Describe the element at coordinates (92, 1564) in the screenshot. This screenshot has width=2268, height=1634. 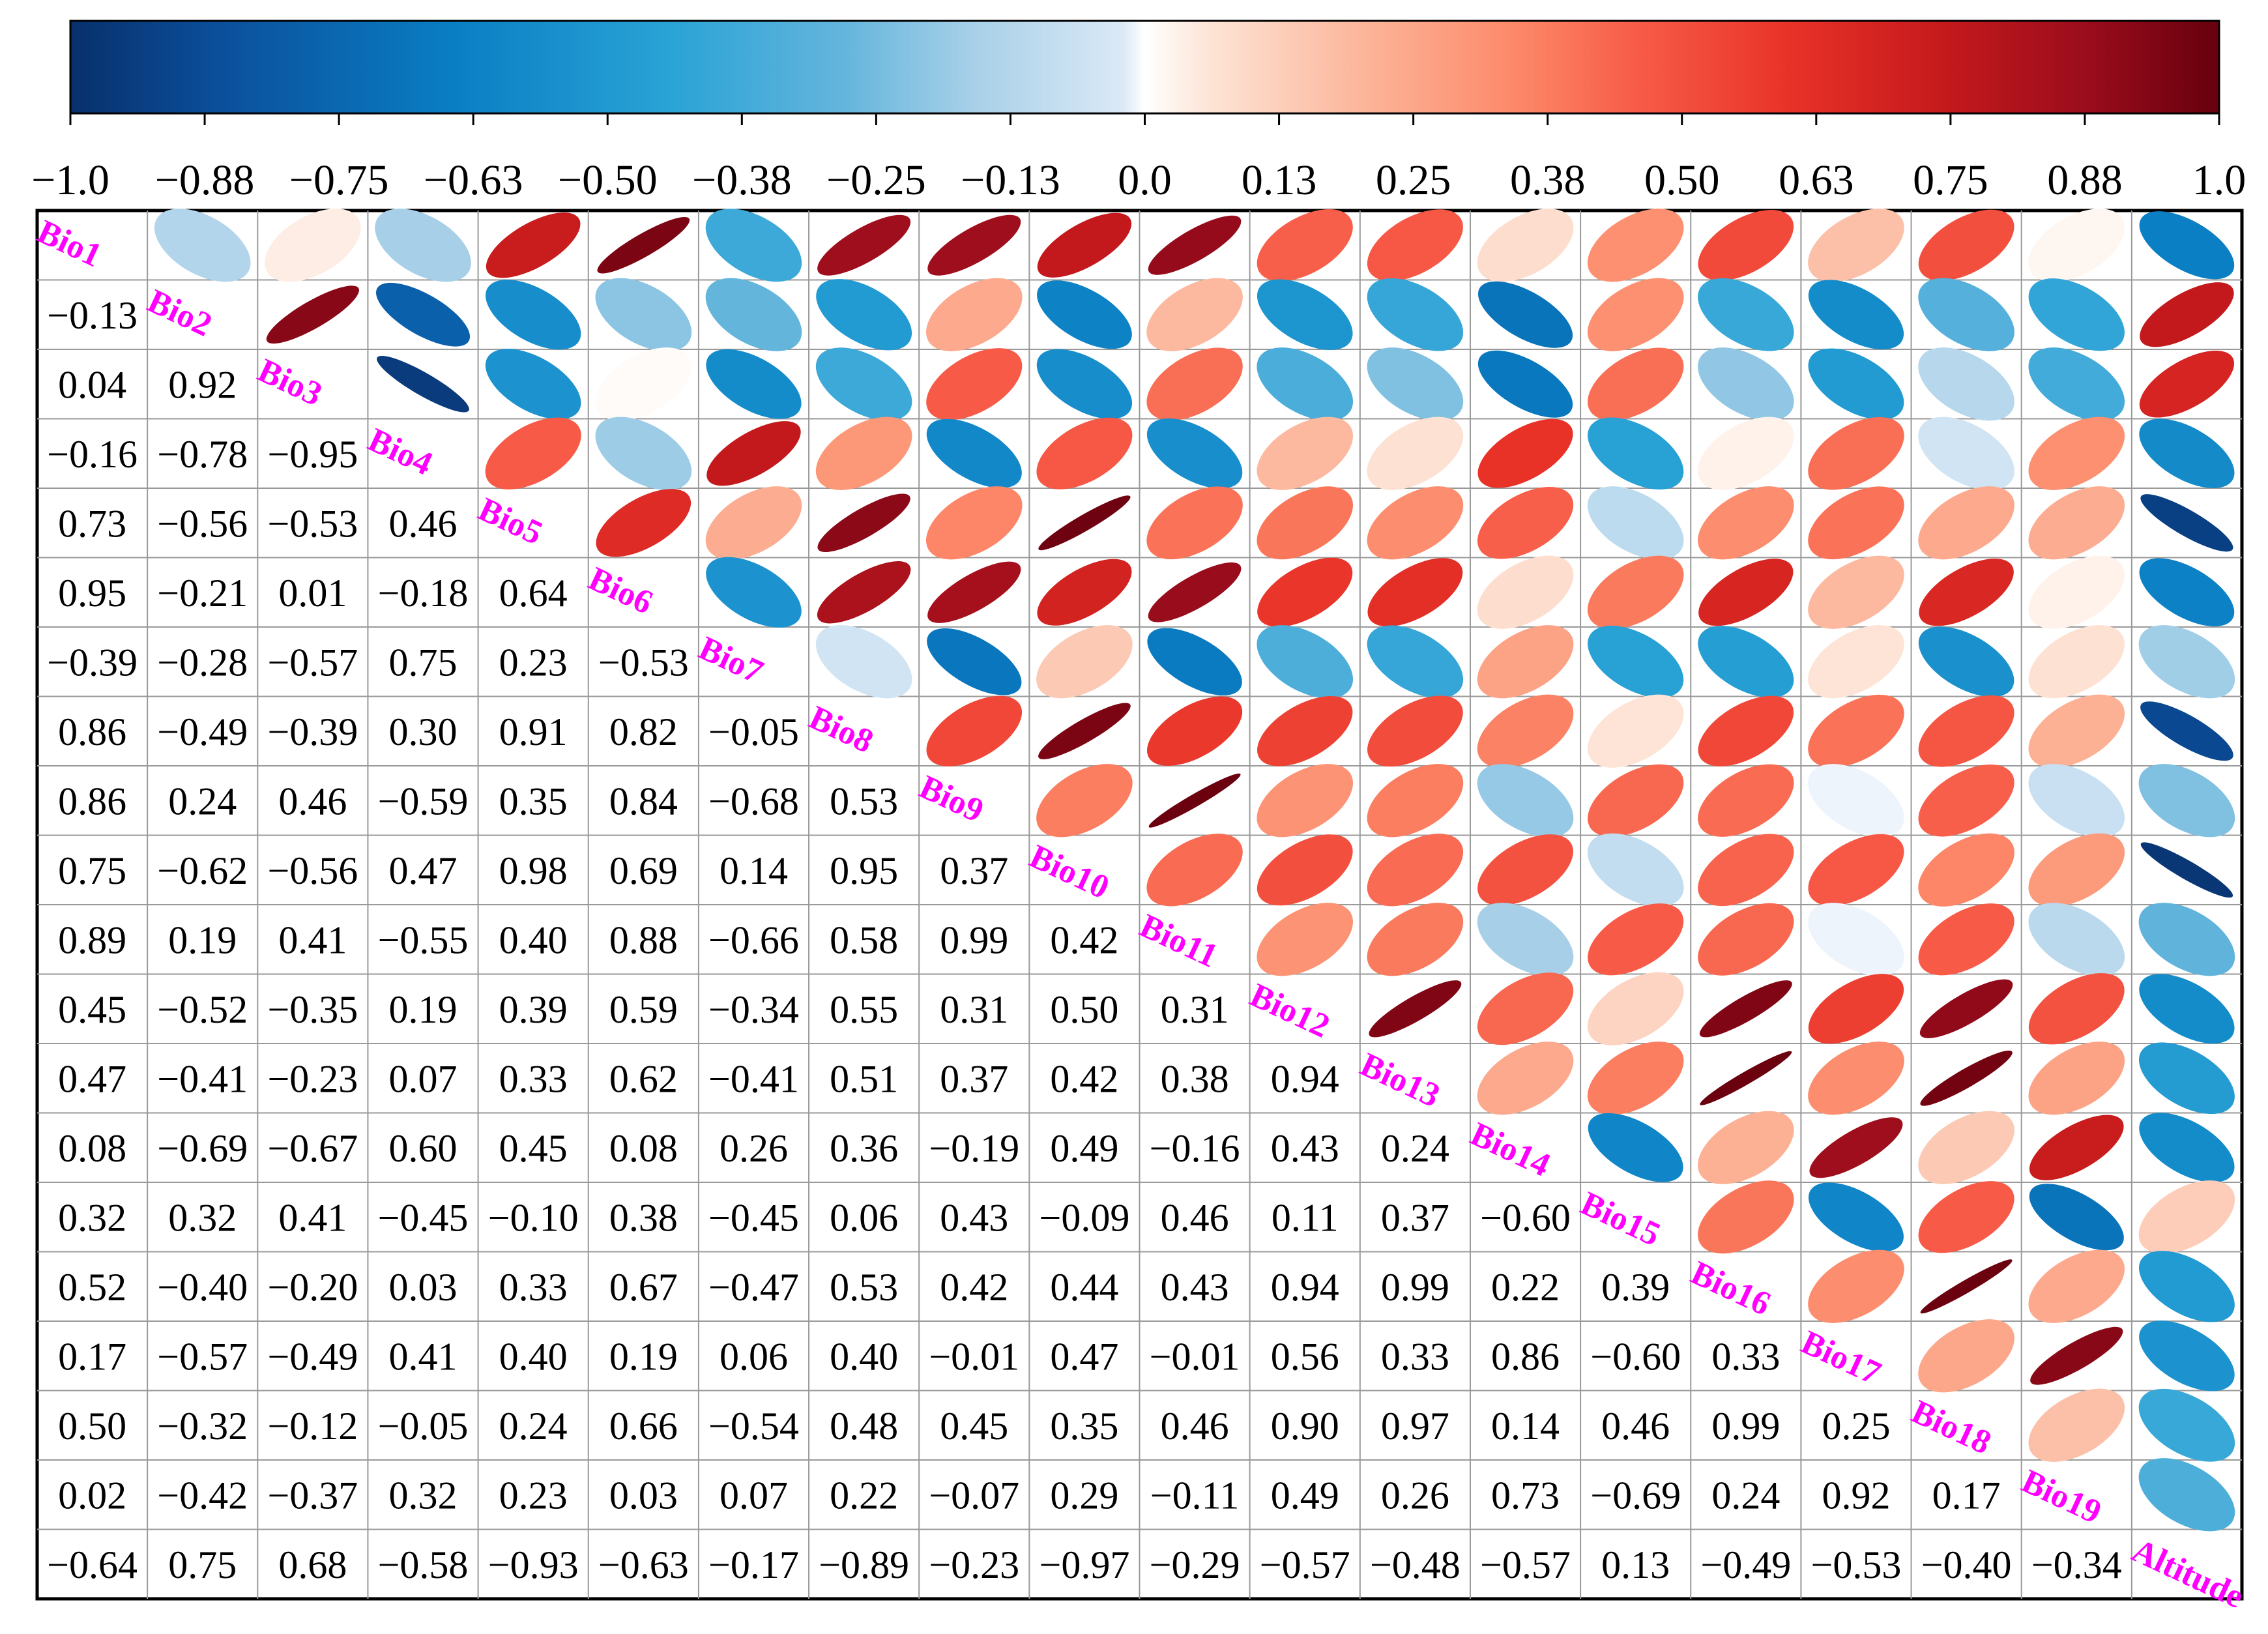
I see `correlation-value: −0.64` at that location.